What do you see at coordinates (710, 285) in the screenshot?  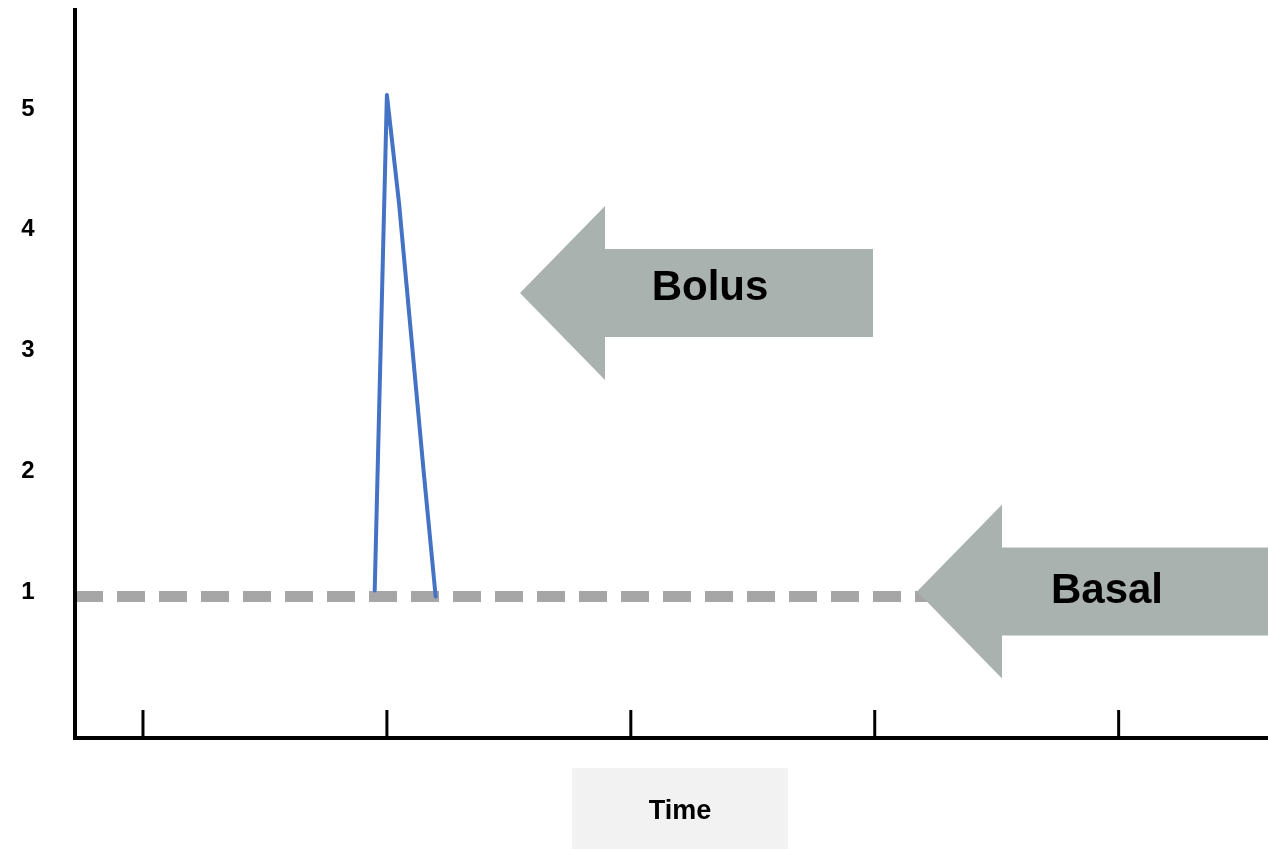 I see `annotation: Bolus` at bounding box center [710, 285].